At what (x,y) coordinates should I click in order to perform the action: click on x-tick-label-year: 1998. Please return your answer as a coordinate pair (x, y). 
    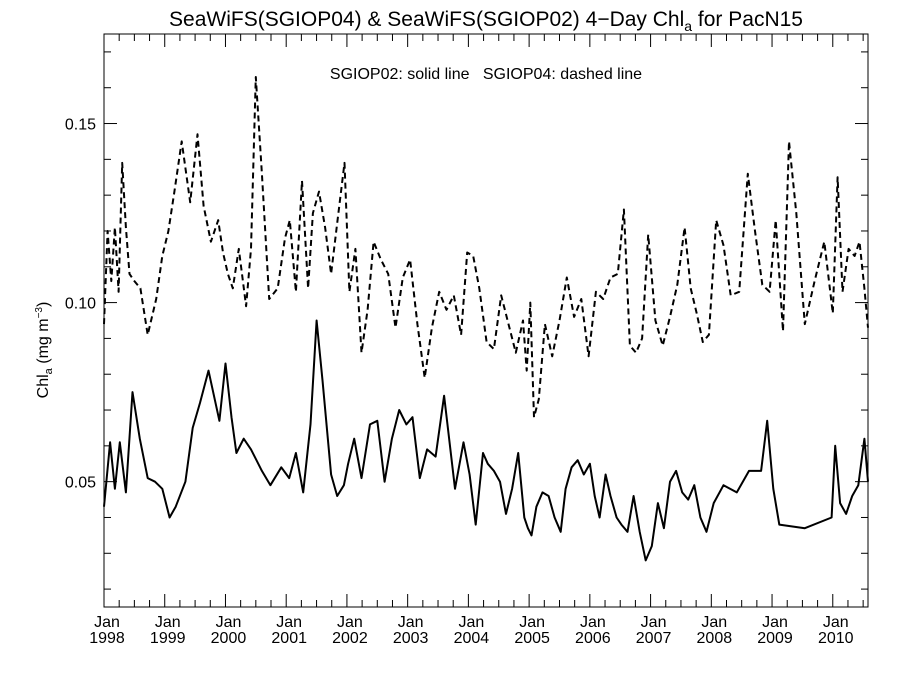
    Looking at the image, I should click on (107, 638).